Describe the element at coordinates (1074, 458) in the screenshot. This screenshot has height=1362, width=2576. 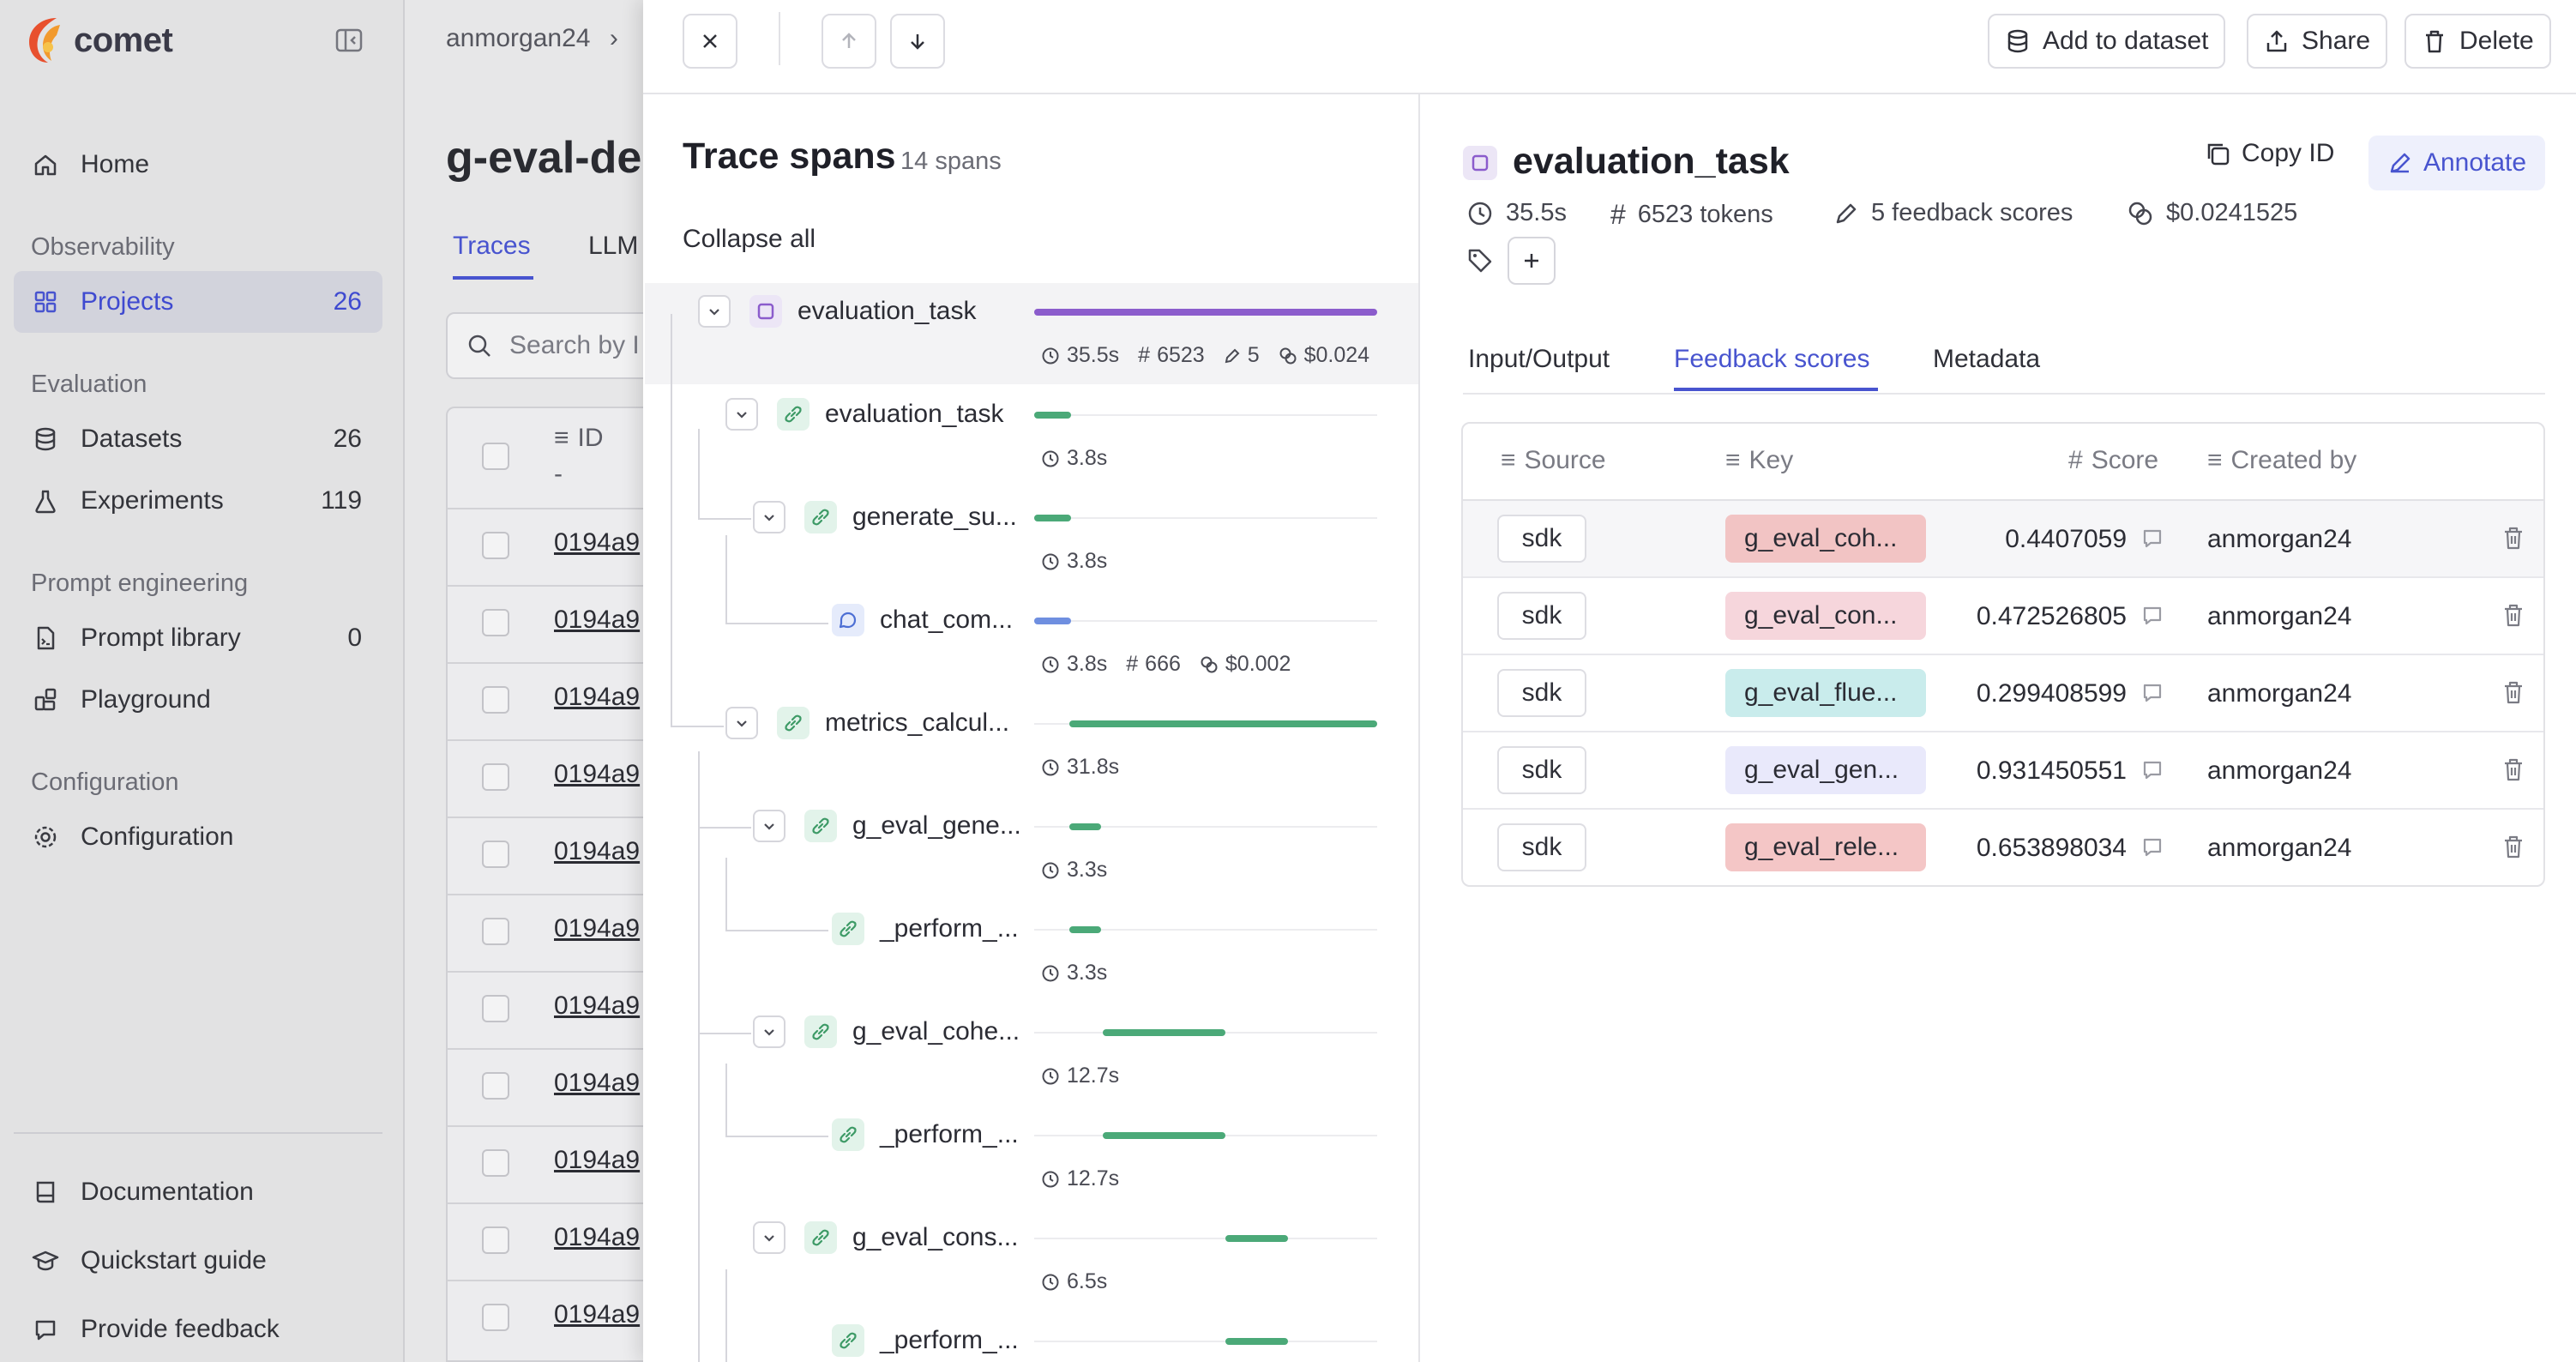
I see `span-meta: 3.8s` at that location.